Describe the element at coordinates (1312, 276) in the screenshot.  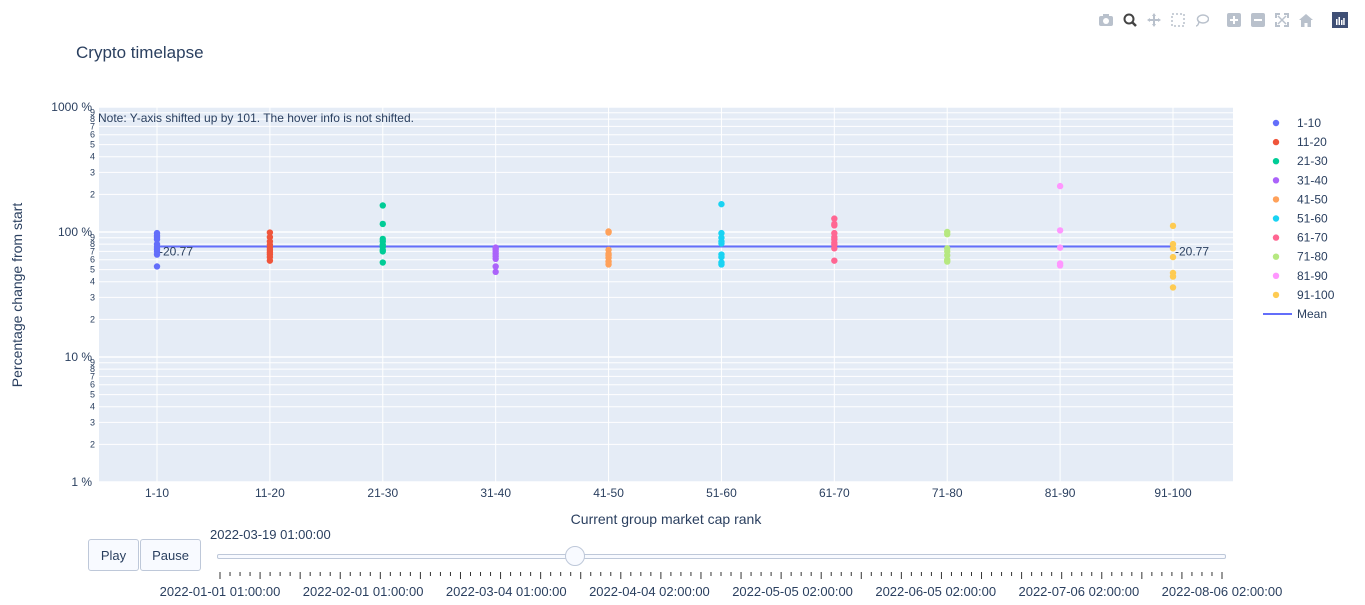
I see `legend-label: 81-90` at that location.